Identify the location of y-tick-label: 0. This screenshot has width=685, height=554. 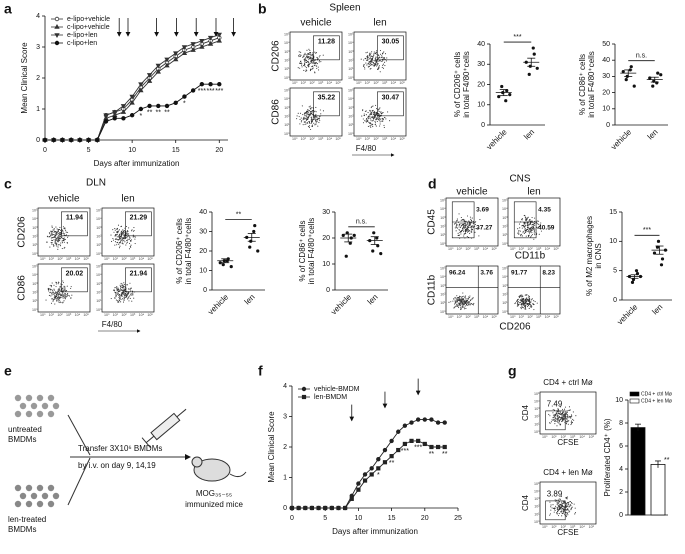
(621, 515).